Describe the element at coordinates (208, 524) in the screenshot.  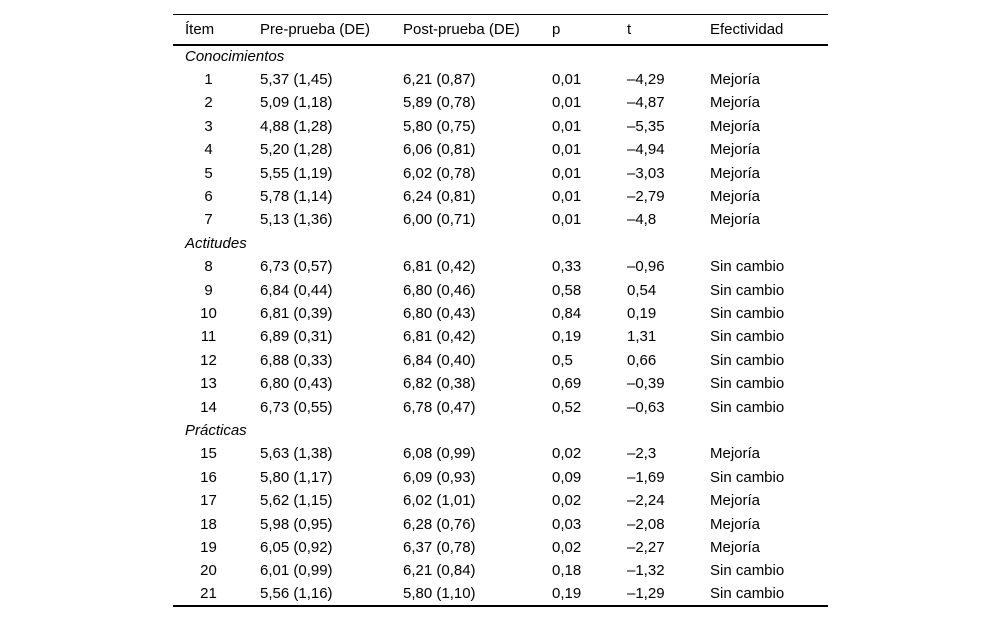
I see `cell-item: 18` at that location.